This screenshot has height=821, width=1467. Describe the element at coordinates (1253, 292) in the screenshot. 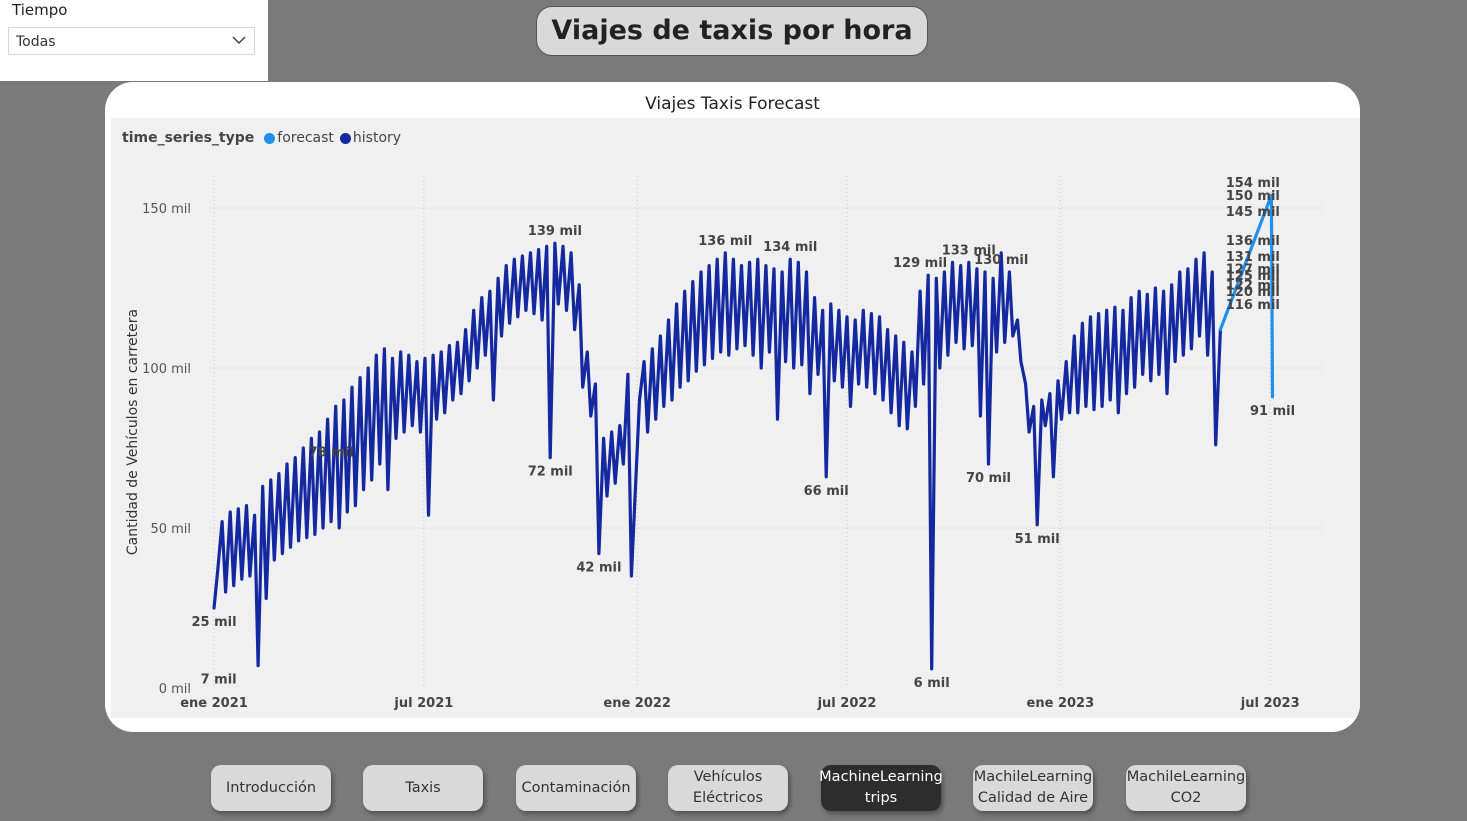

I see `data-label: 120 mil` at that location.